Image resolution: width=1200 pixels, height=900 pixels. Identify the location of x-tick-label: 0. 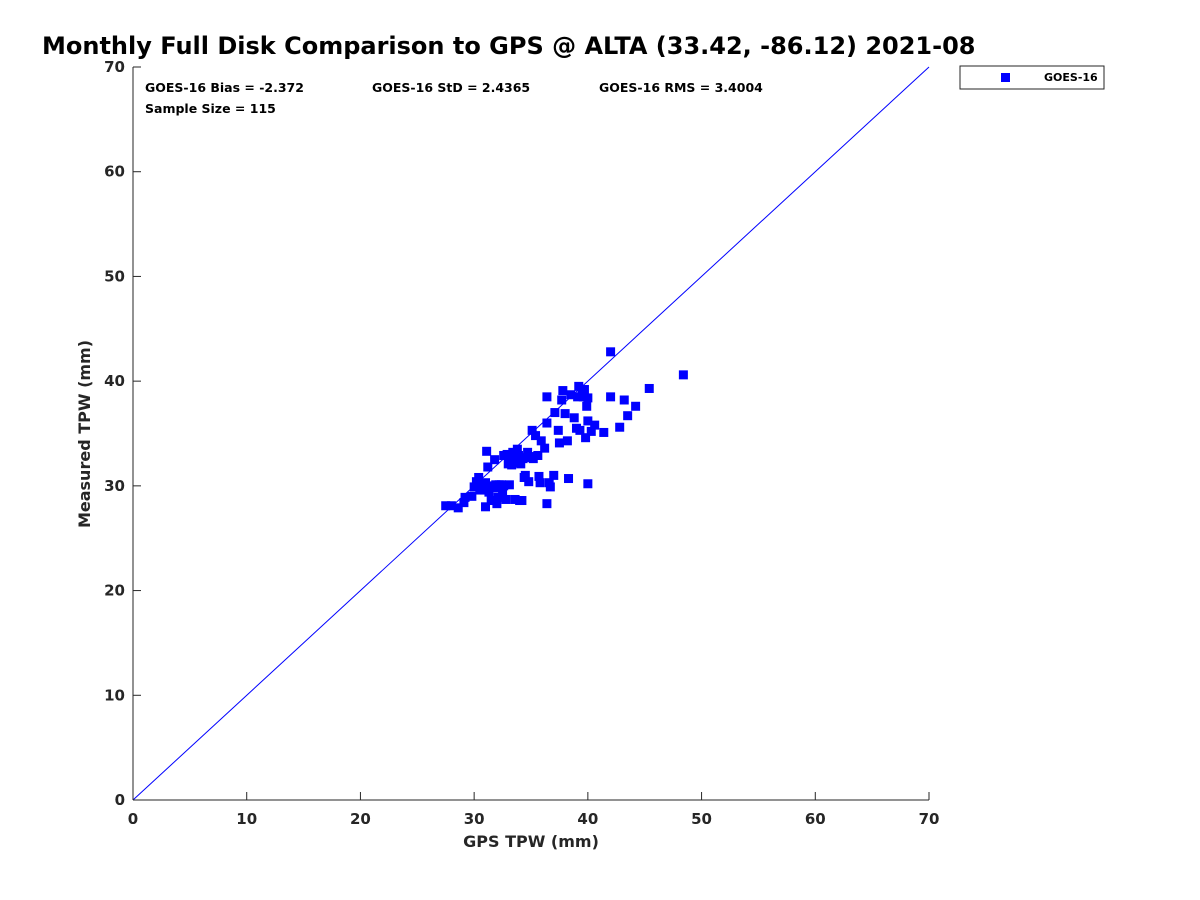
(133, 819).